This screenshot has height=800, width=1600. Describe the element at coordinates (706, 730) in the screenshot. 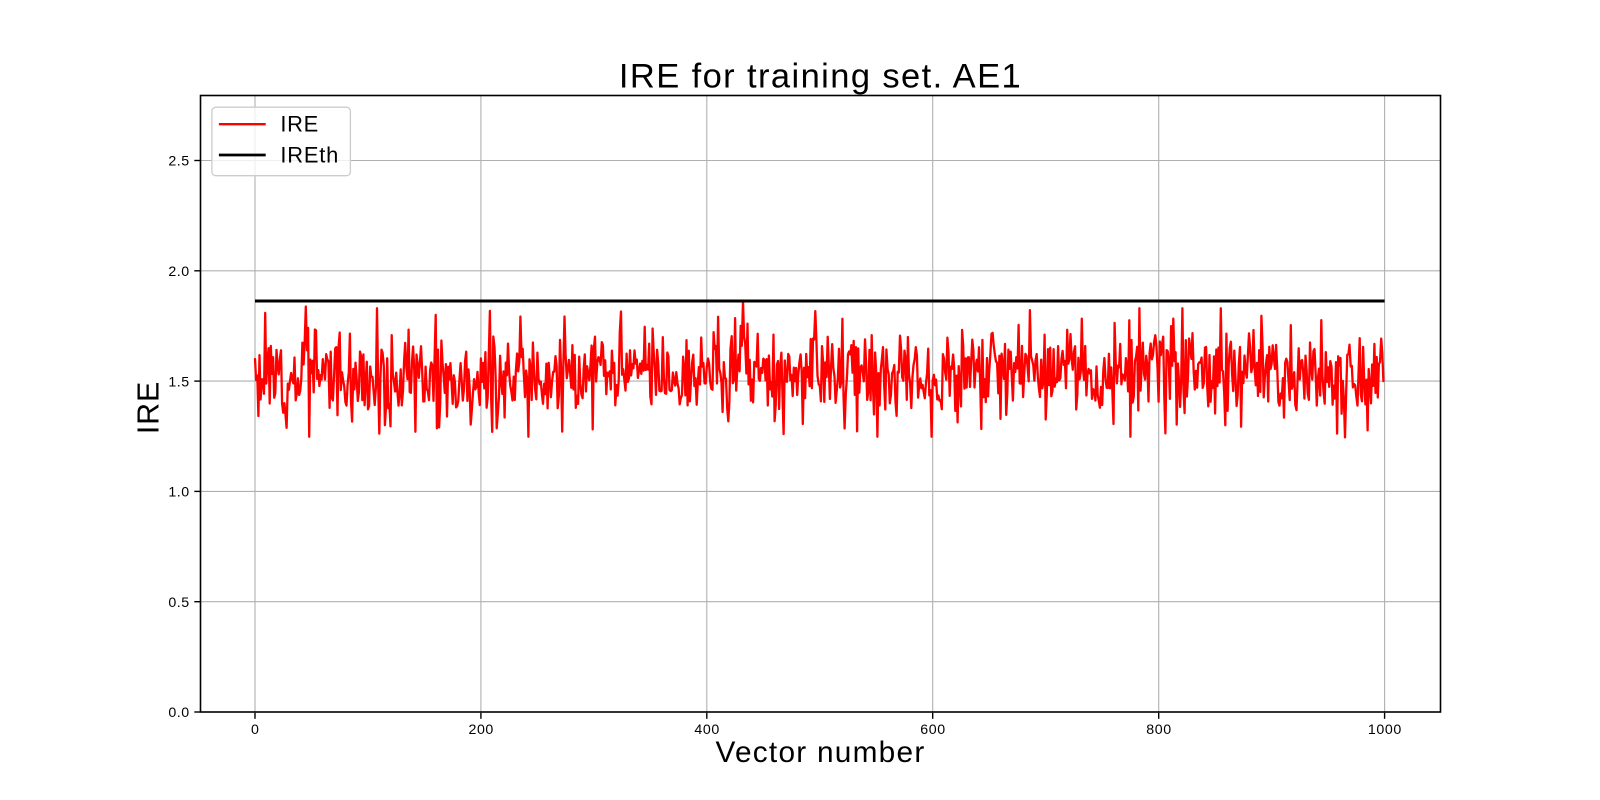

I see `svg-text: 400` at that location.